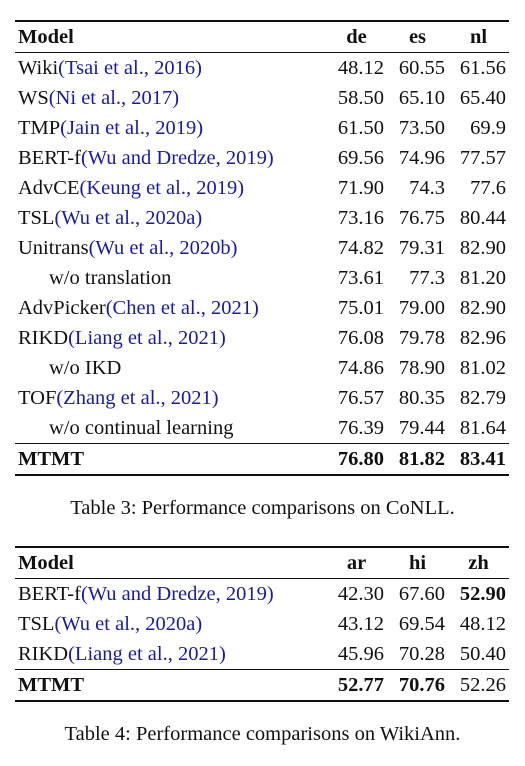  I want to click on value-nl: 81.02, so click(482, 368).